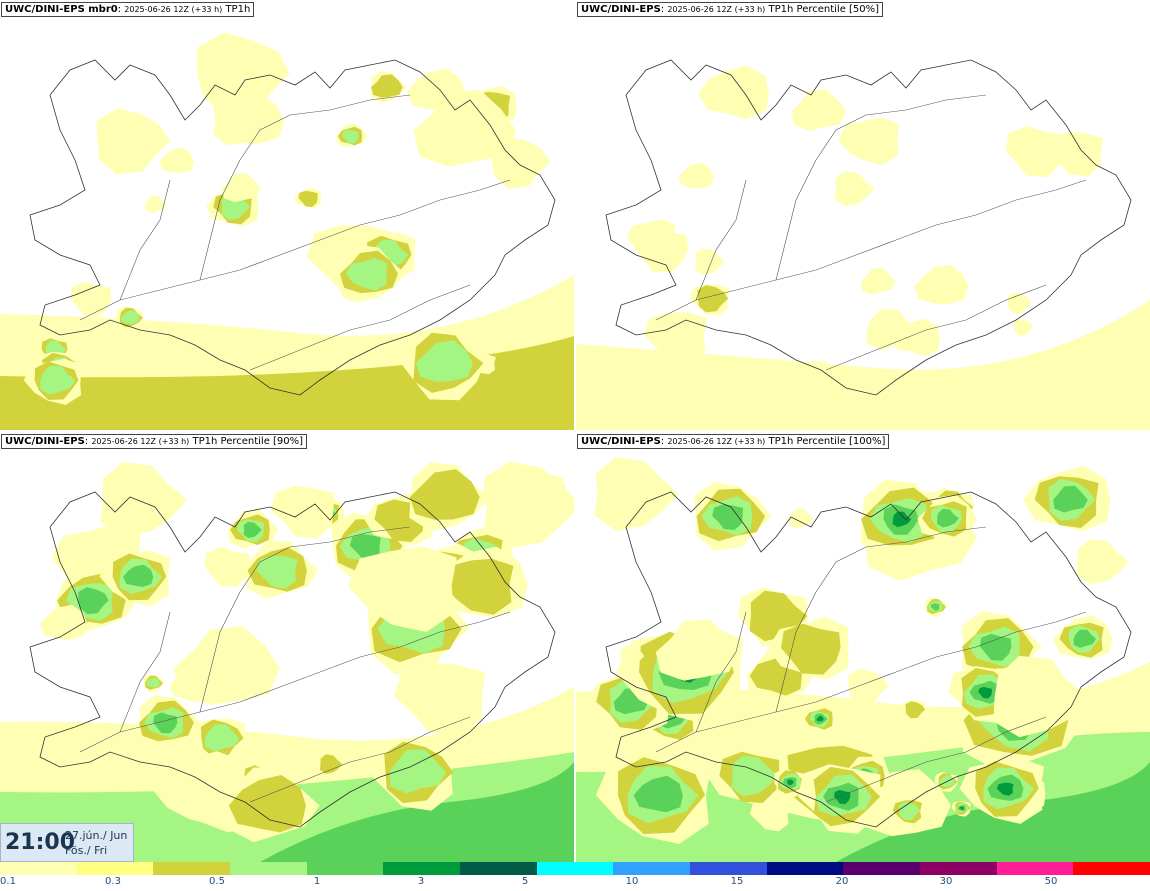 The width and height of the screenshot is (1150, 891). I want to click on colorbar-tick-label: 15, so click(737, 881).